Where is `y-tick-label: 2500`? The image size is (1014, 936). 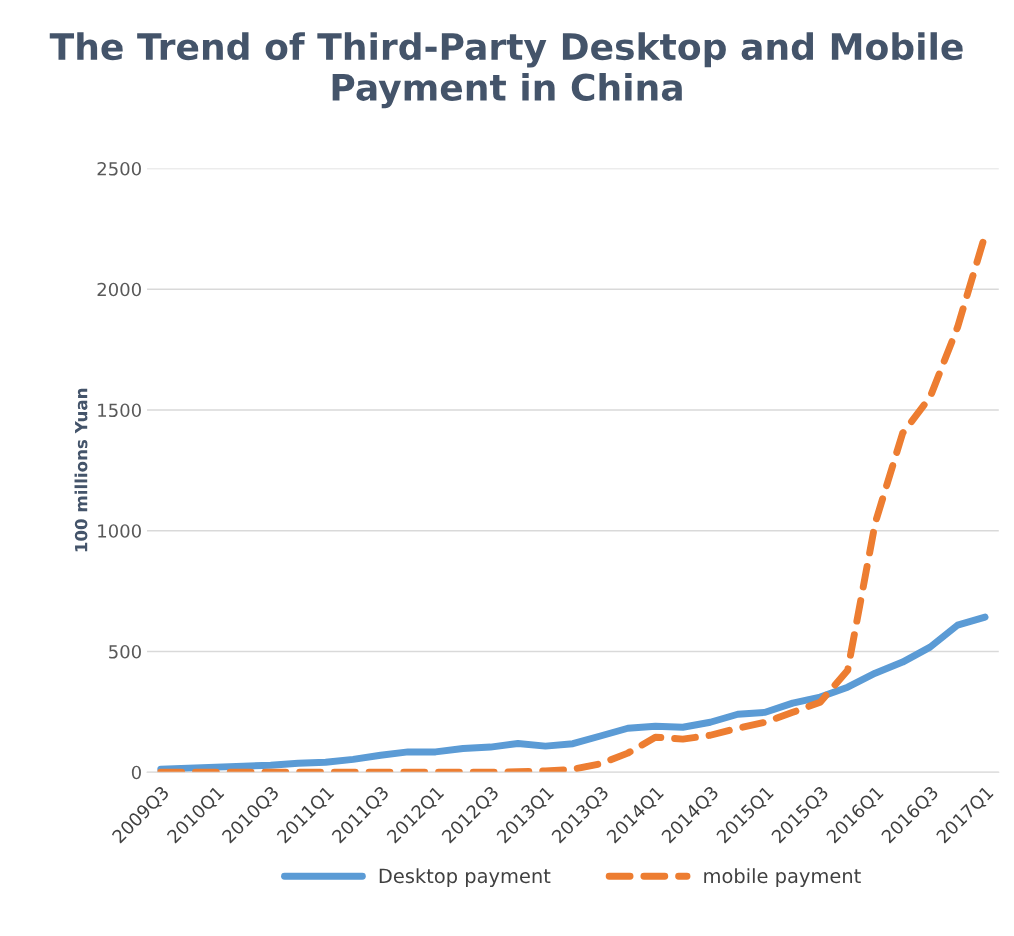 y-tick-label: 2500 is located at coordinates (119, 168).